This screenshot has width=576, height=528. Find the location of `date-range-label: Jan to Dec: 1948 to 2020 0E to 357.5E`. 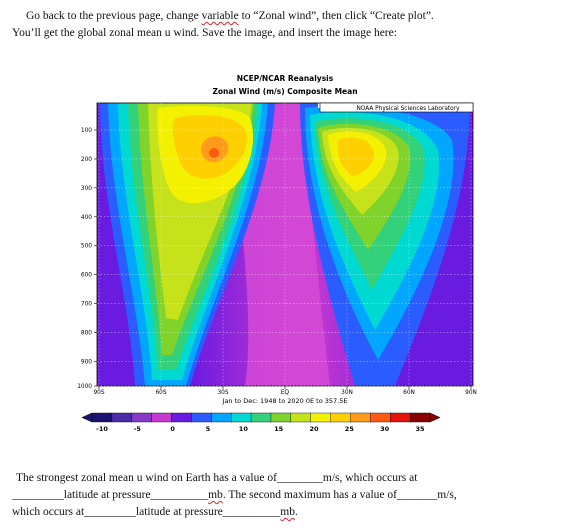

date-range-label: Jan to Dec: 1948 to 2020 0E to 357.5E is located at coordinates (285, 401).